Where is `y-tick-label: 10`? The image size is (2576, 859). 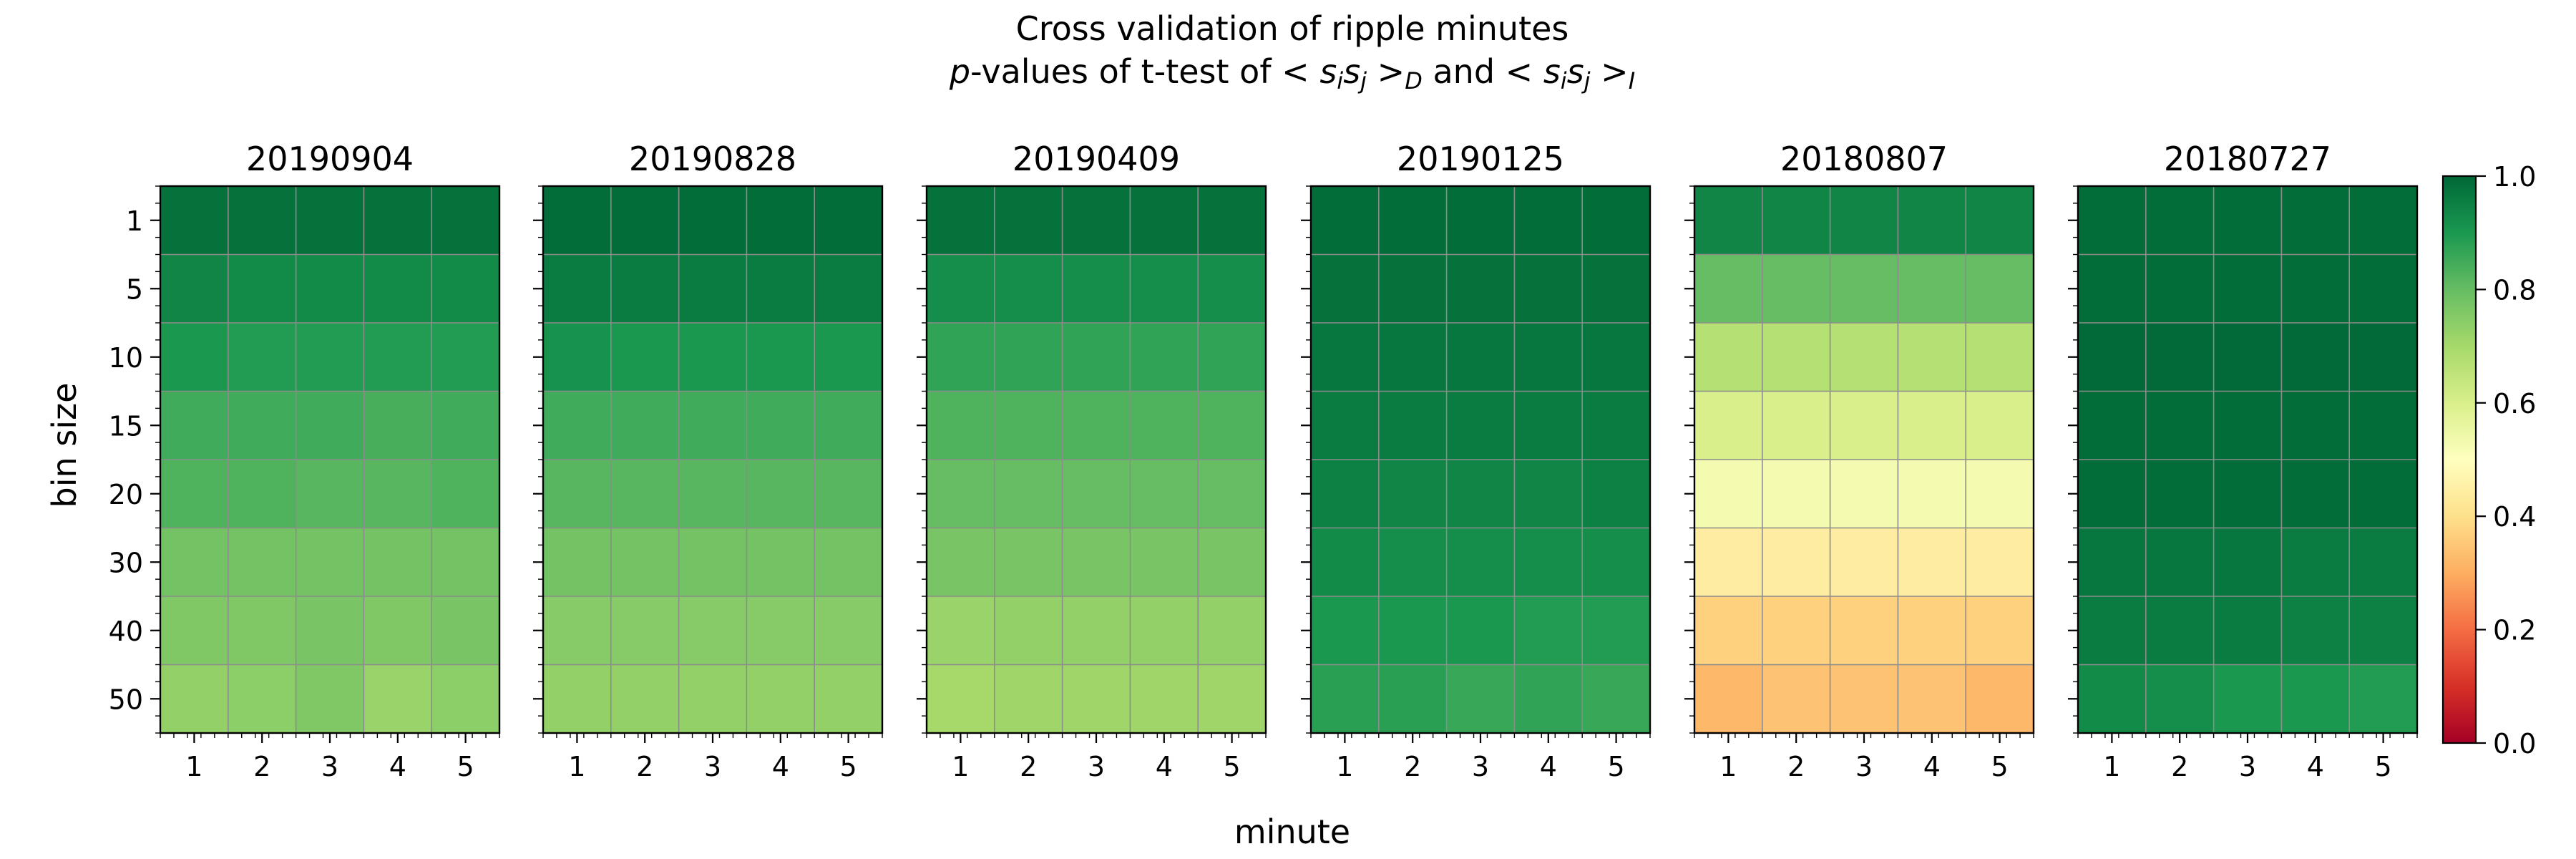 y-tick-label: 10 is located at coordinates (126, 358).